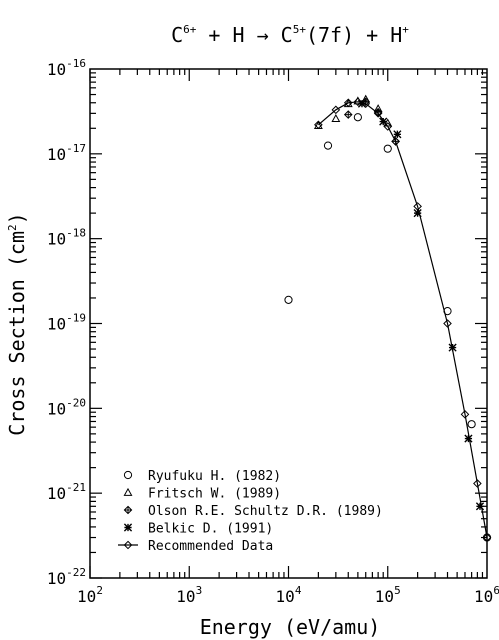  What do you see at coordinates (214, 476) in the screenshot?
I see `legend-label: Ryufuku H. (1982)` at bounding box center [214, 476].